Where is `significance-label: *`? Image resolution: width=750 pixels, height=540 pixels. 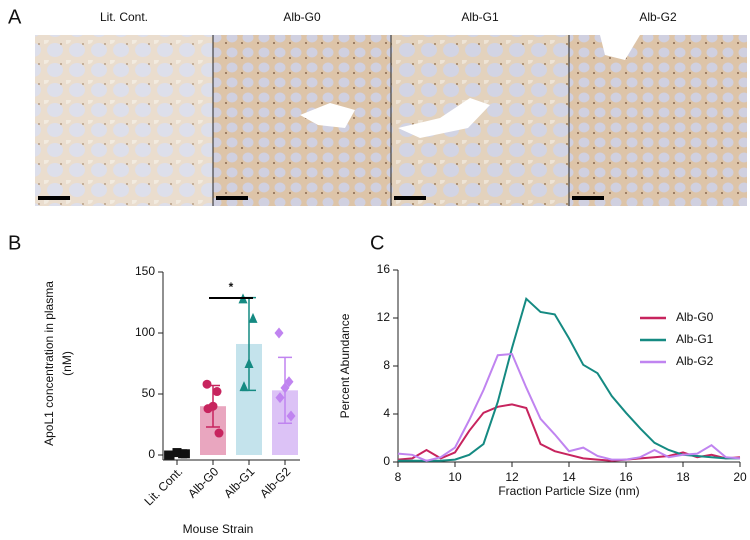 significance-label: * is located at coordinates (231, 287).